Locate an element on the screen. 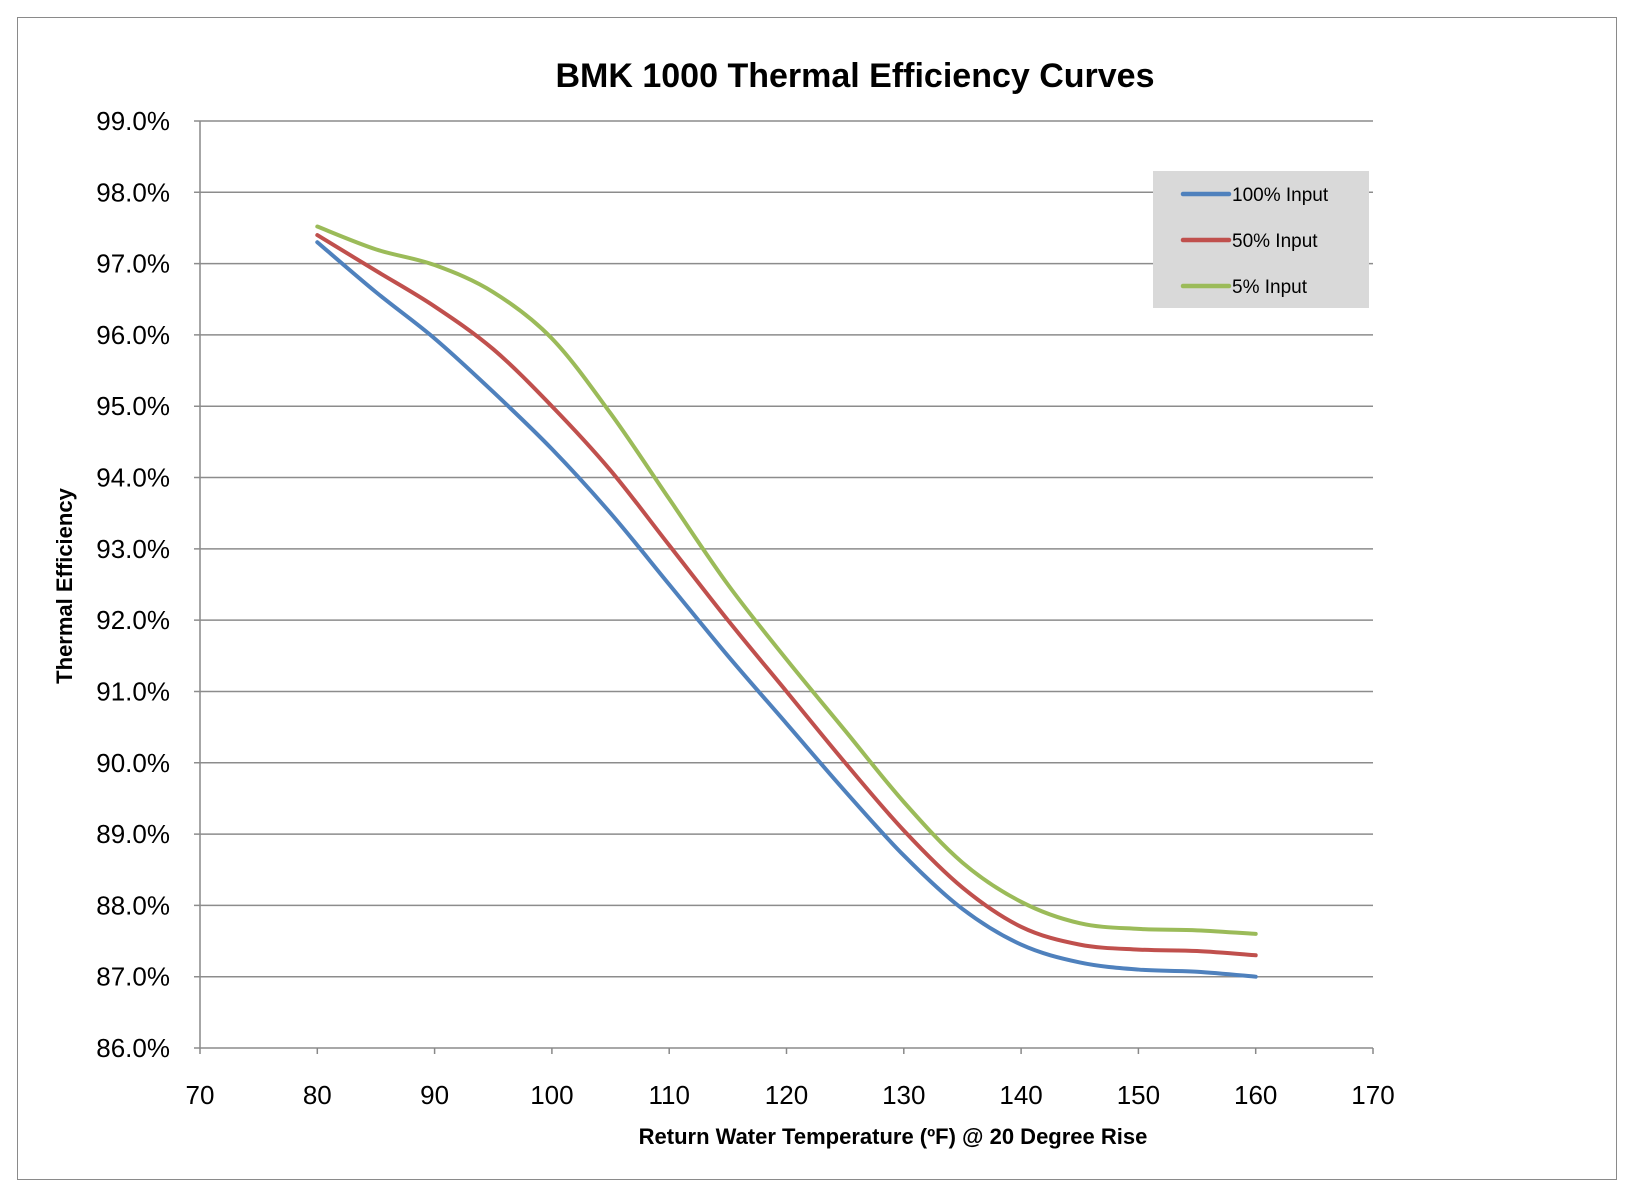 This screenshot has width=1634, height=1194. x-tick-label: 80 is located at coordinates (317, 1095).